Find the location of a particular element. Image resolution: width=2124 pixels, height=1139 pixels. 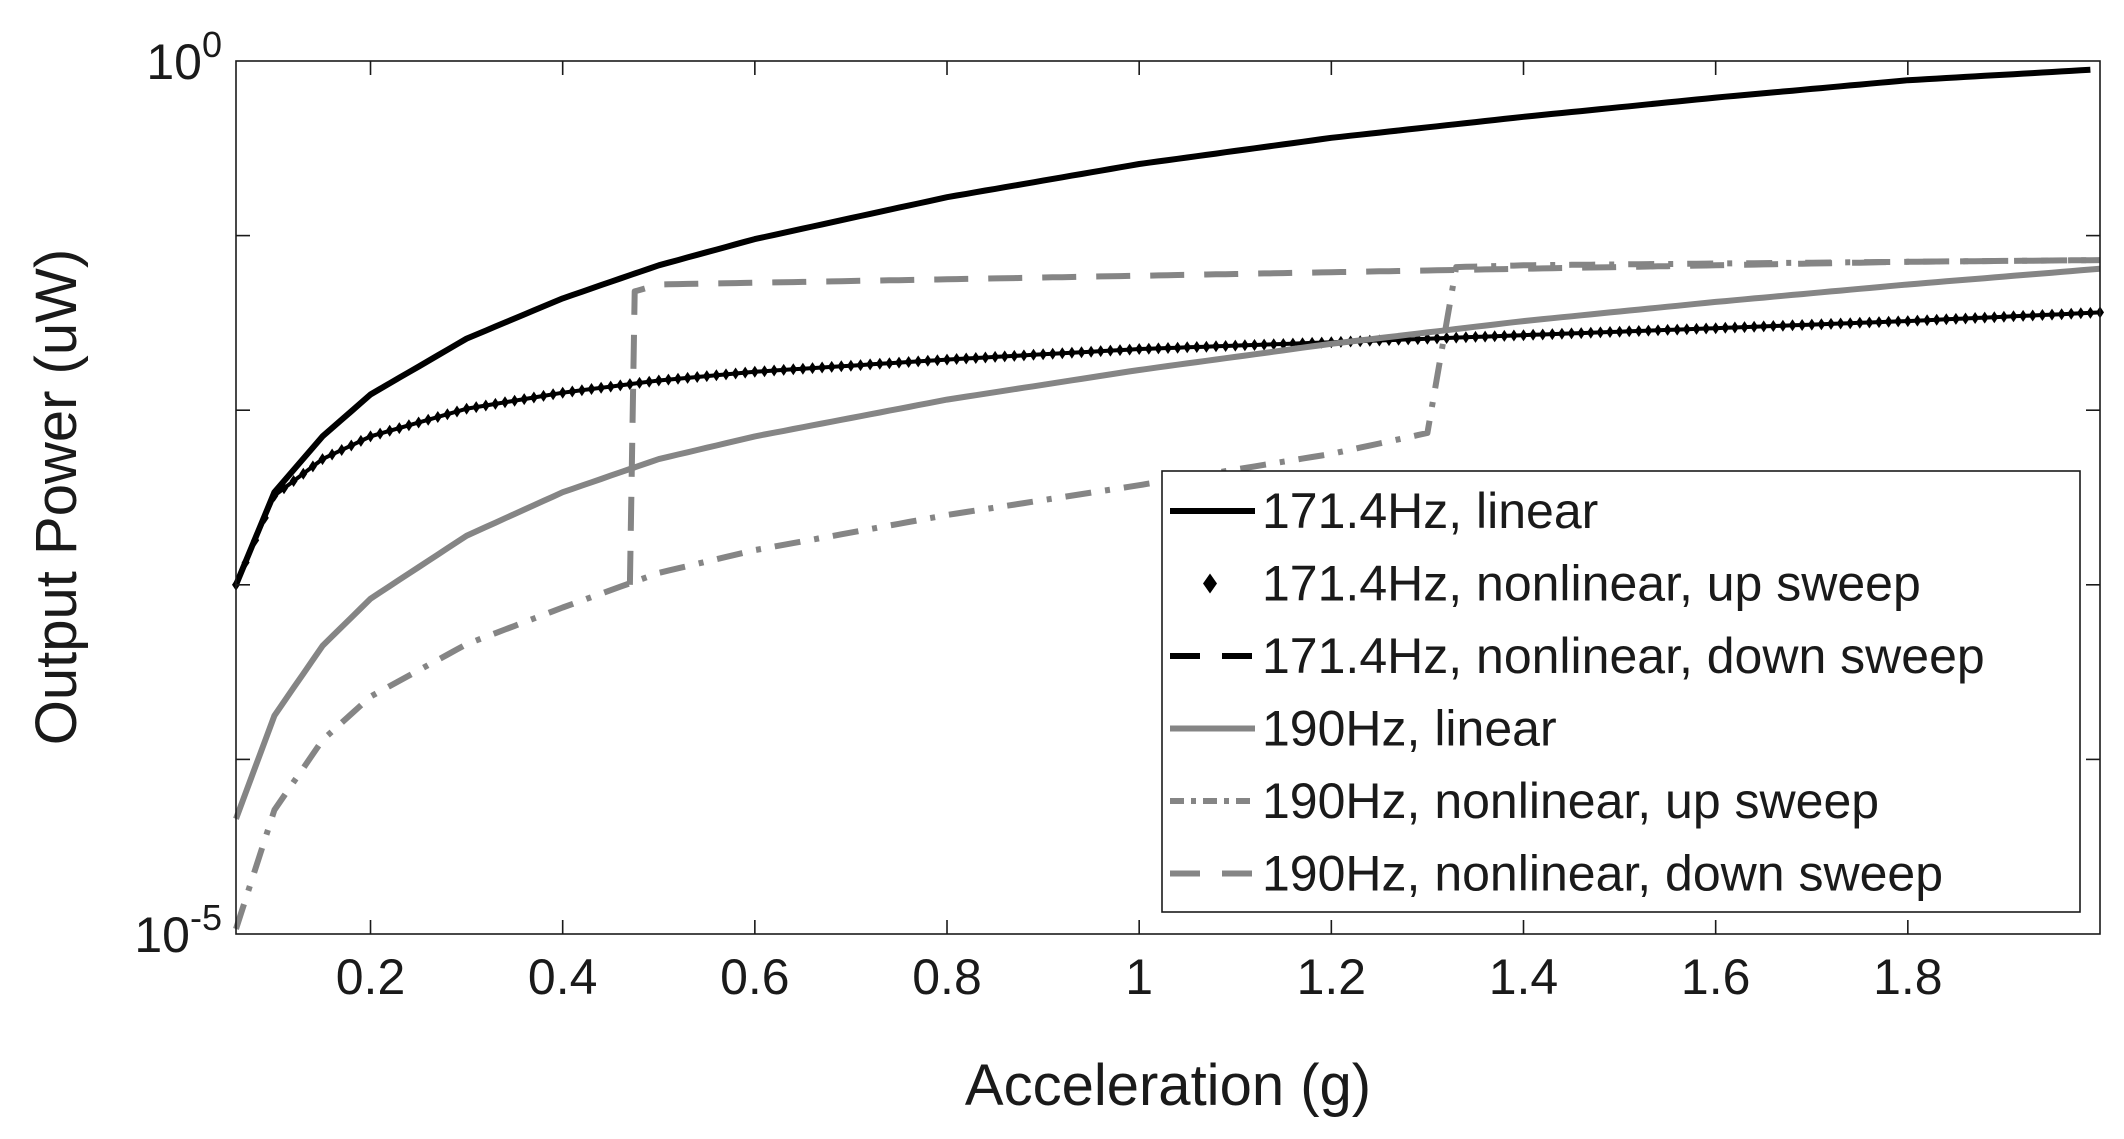

legend-label: 190Hz, nonlinear, down sweep is located at coordinates (1602, 874).